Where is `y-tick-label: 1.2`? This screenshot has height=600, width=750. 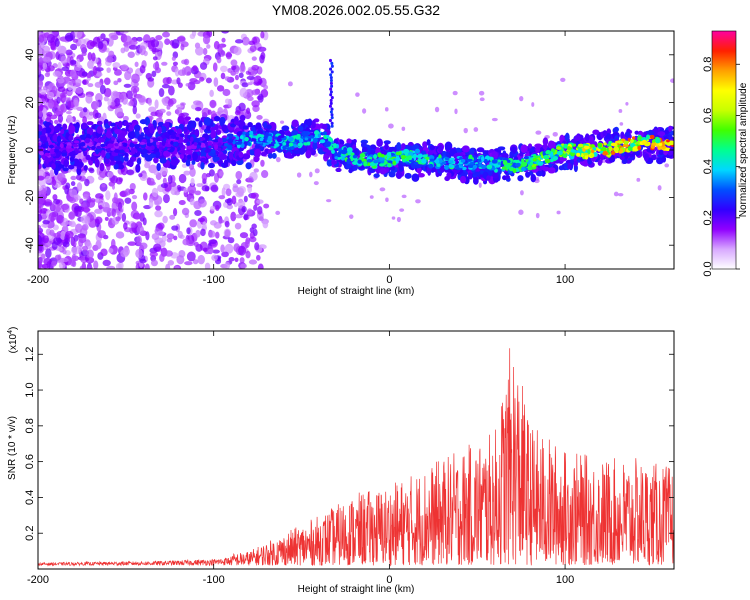 y-tick-label: 1.2 is located at coordinates (30, 354).